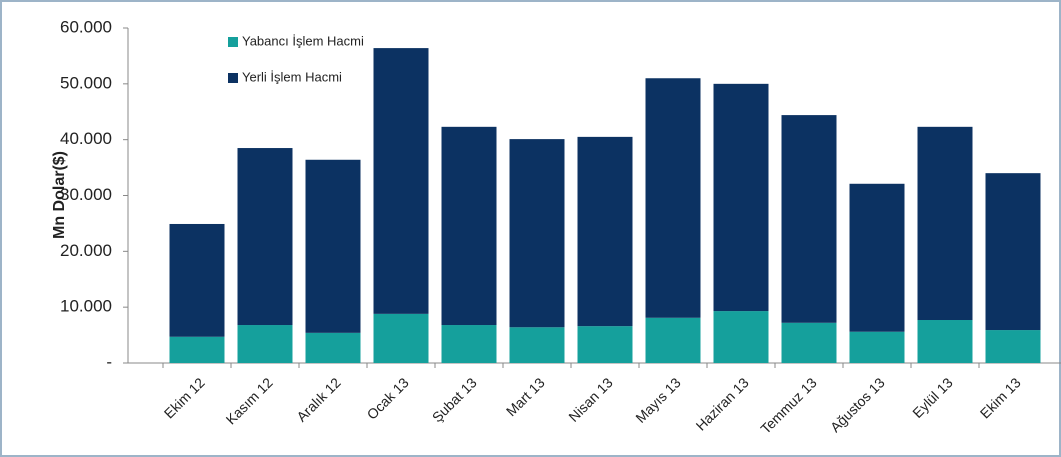 This screenshot has height=457, width=1061. Describe the element at coordinates (86, 194) in the screenshot. I see `y-tick-label: 30.000` at that location.